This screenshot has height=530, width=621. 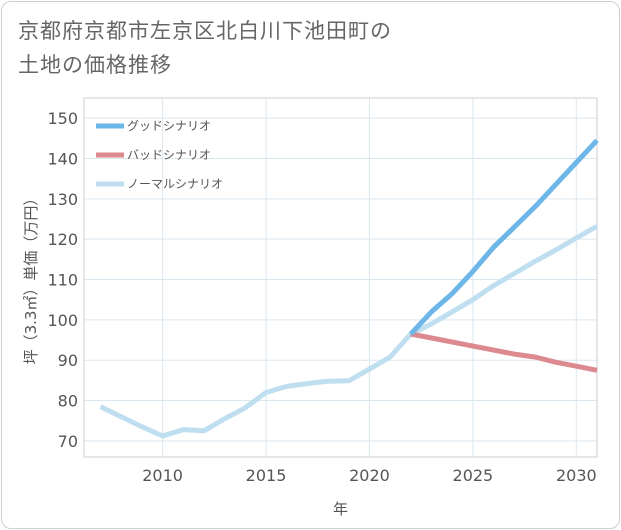 I want to click on y-tick-label: 140, so click(x=62, y=159).